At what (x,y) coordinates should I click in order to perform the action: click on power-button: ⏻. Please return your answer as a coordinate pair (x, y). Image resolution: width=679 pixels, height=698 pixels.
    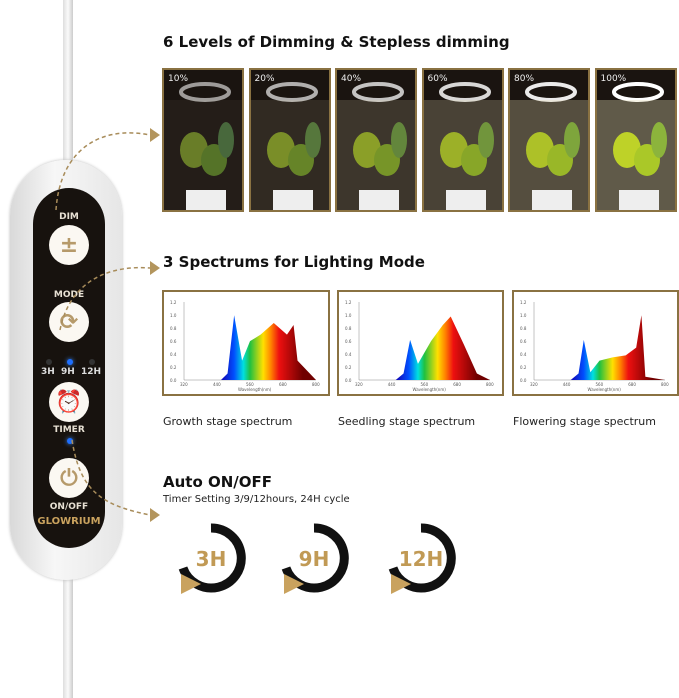
    Looking at the image, I should click on (69, 478).